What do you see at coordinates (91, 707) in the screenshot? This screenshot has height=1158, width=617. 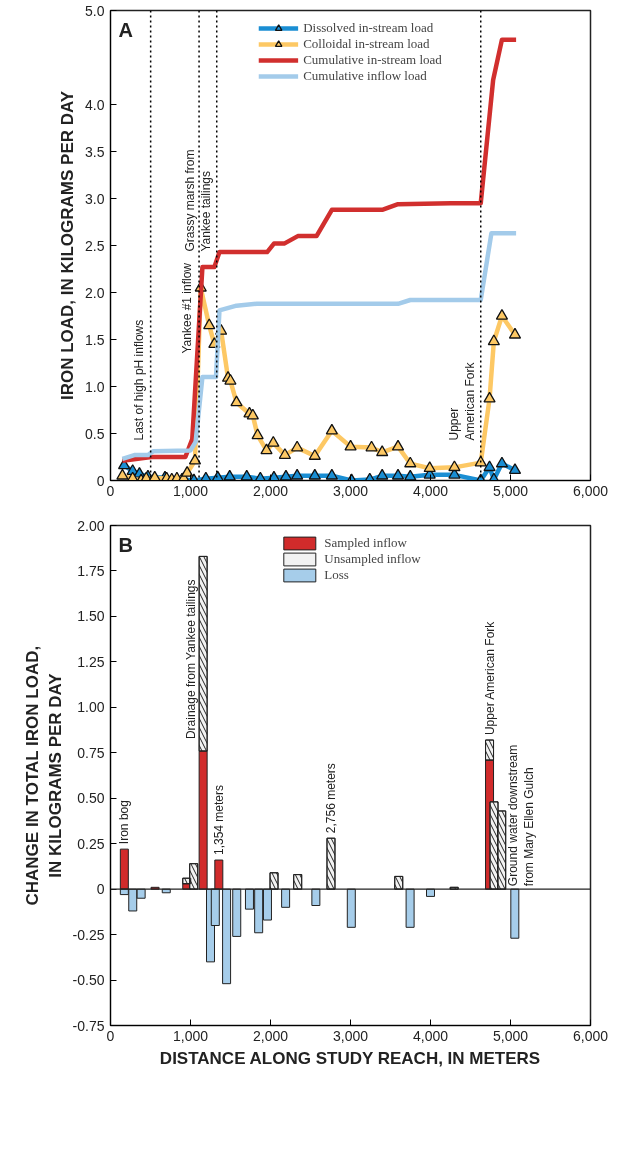 I see `y-tick-label: 1.00` at bounding box center [91, 707].